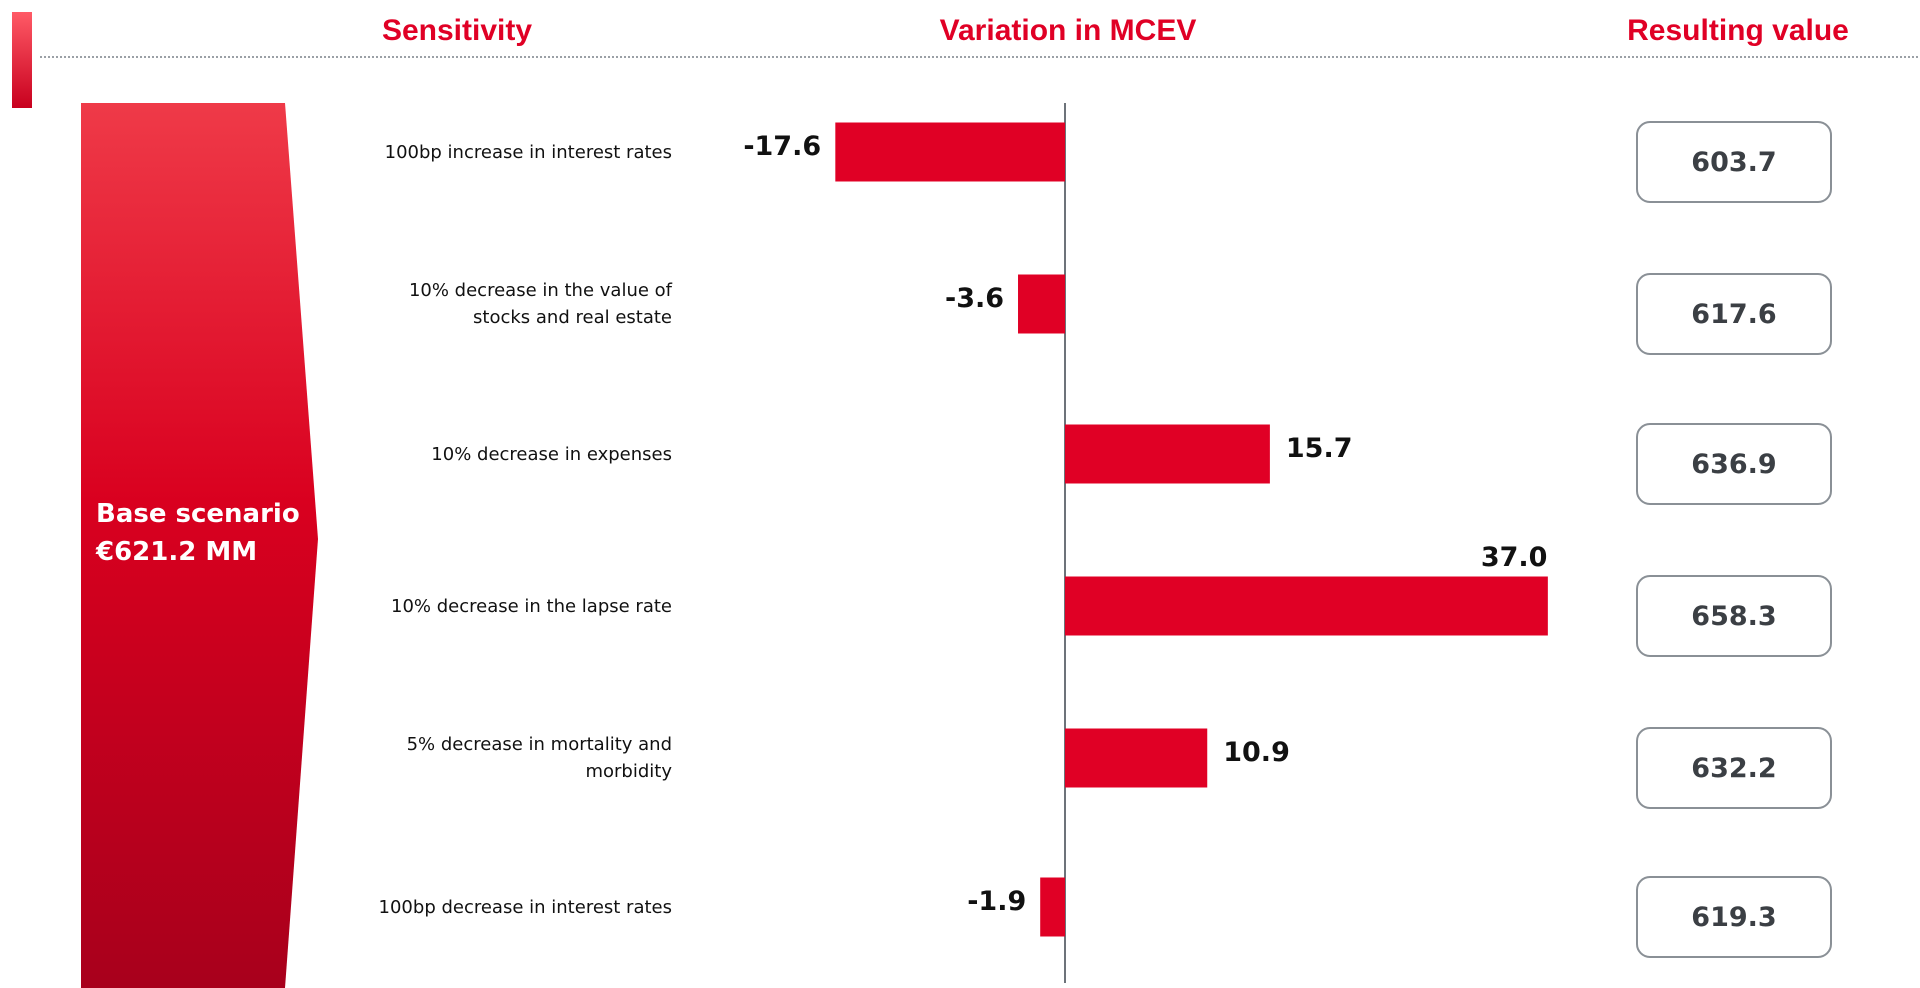 The image size is (1920, 988). Describe the element at coordinates (525, 907) in the screenshot. I see `category-label: 100bp decrease in interest rates` at that location.